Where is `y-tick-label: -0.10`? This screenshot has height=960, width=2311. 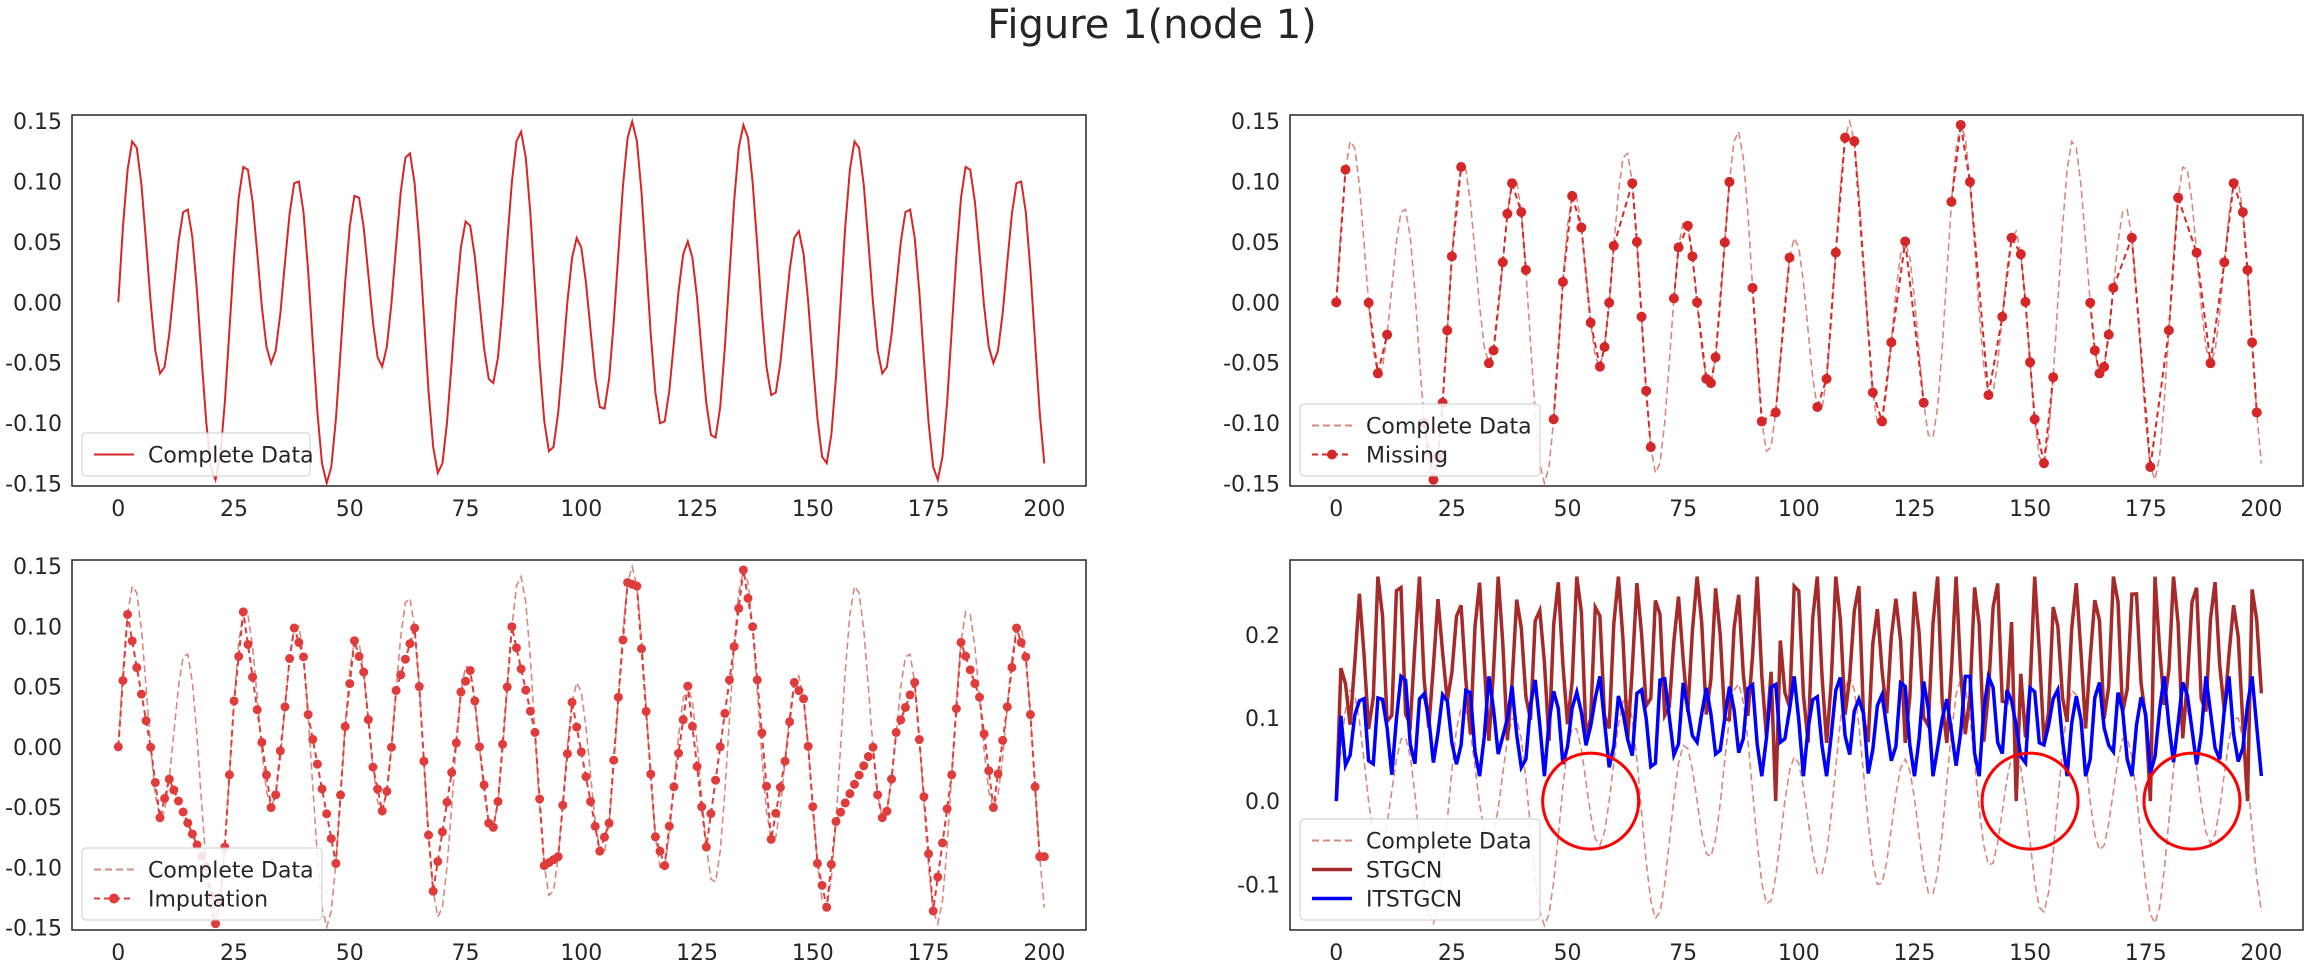 y-tick-label: -0.10 is located at coordinates (33, 868).